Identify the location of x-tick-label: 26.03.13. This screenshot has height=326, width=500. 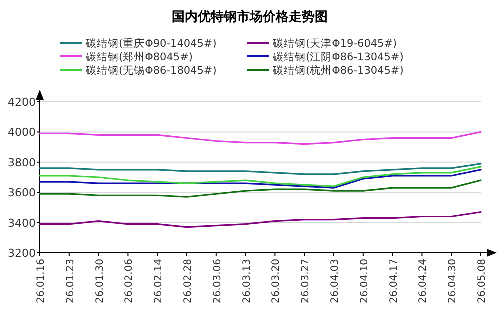
(247, 281).